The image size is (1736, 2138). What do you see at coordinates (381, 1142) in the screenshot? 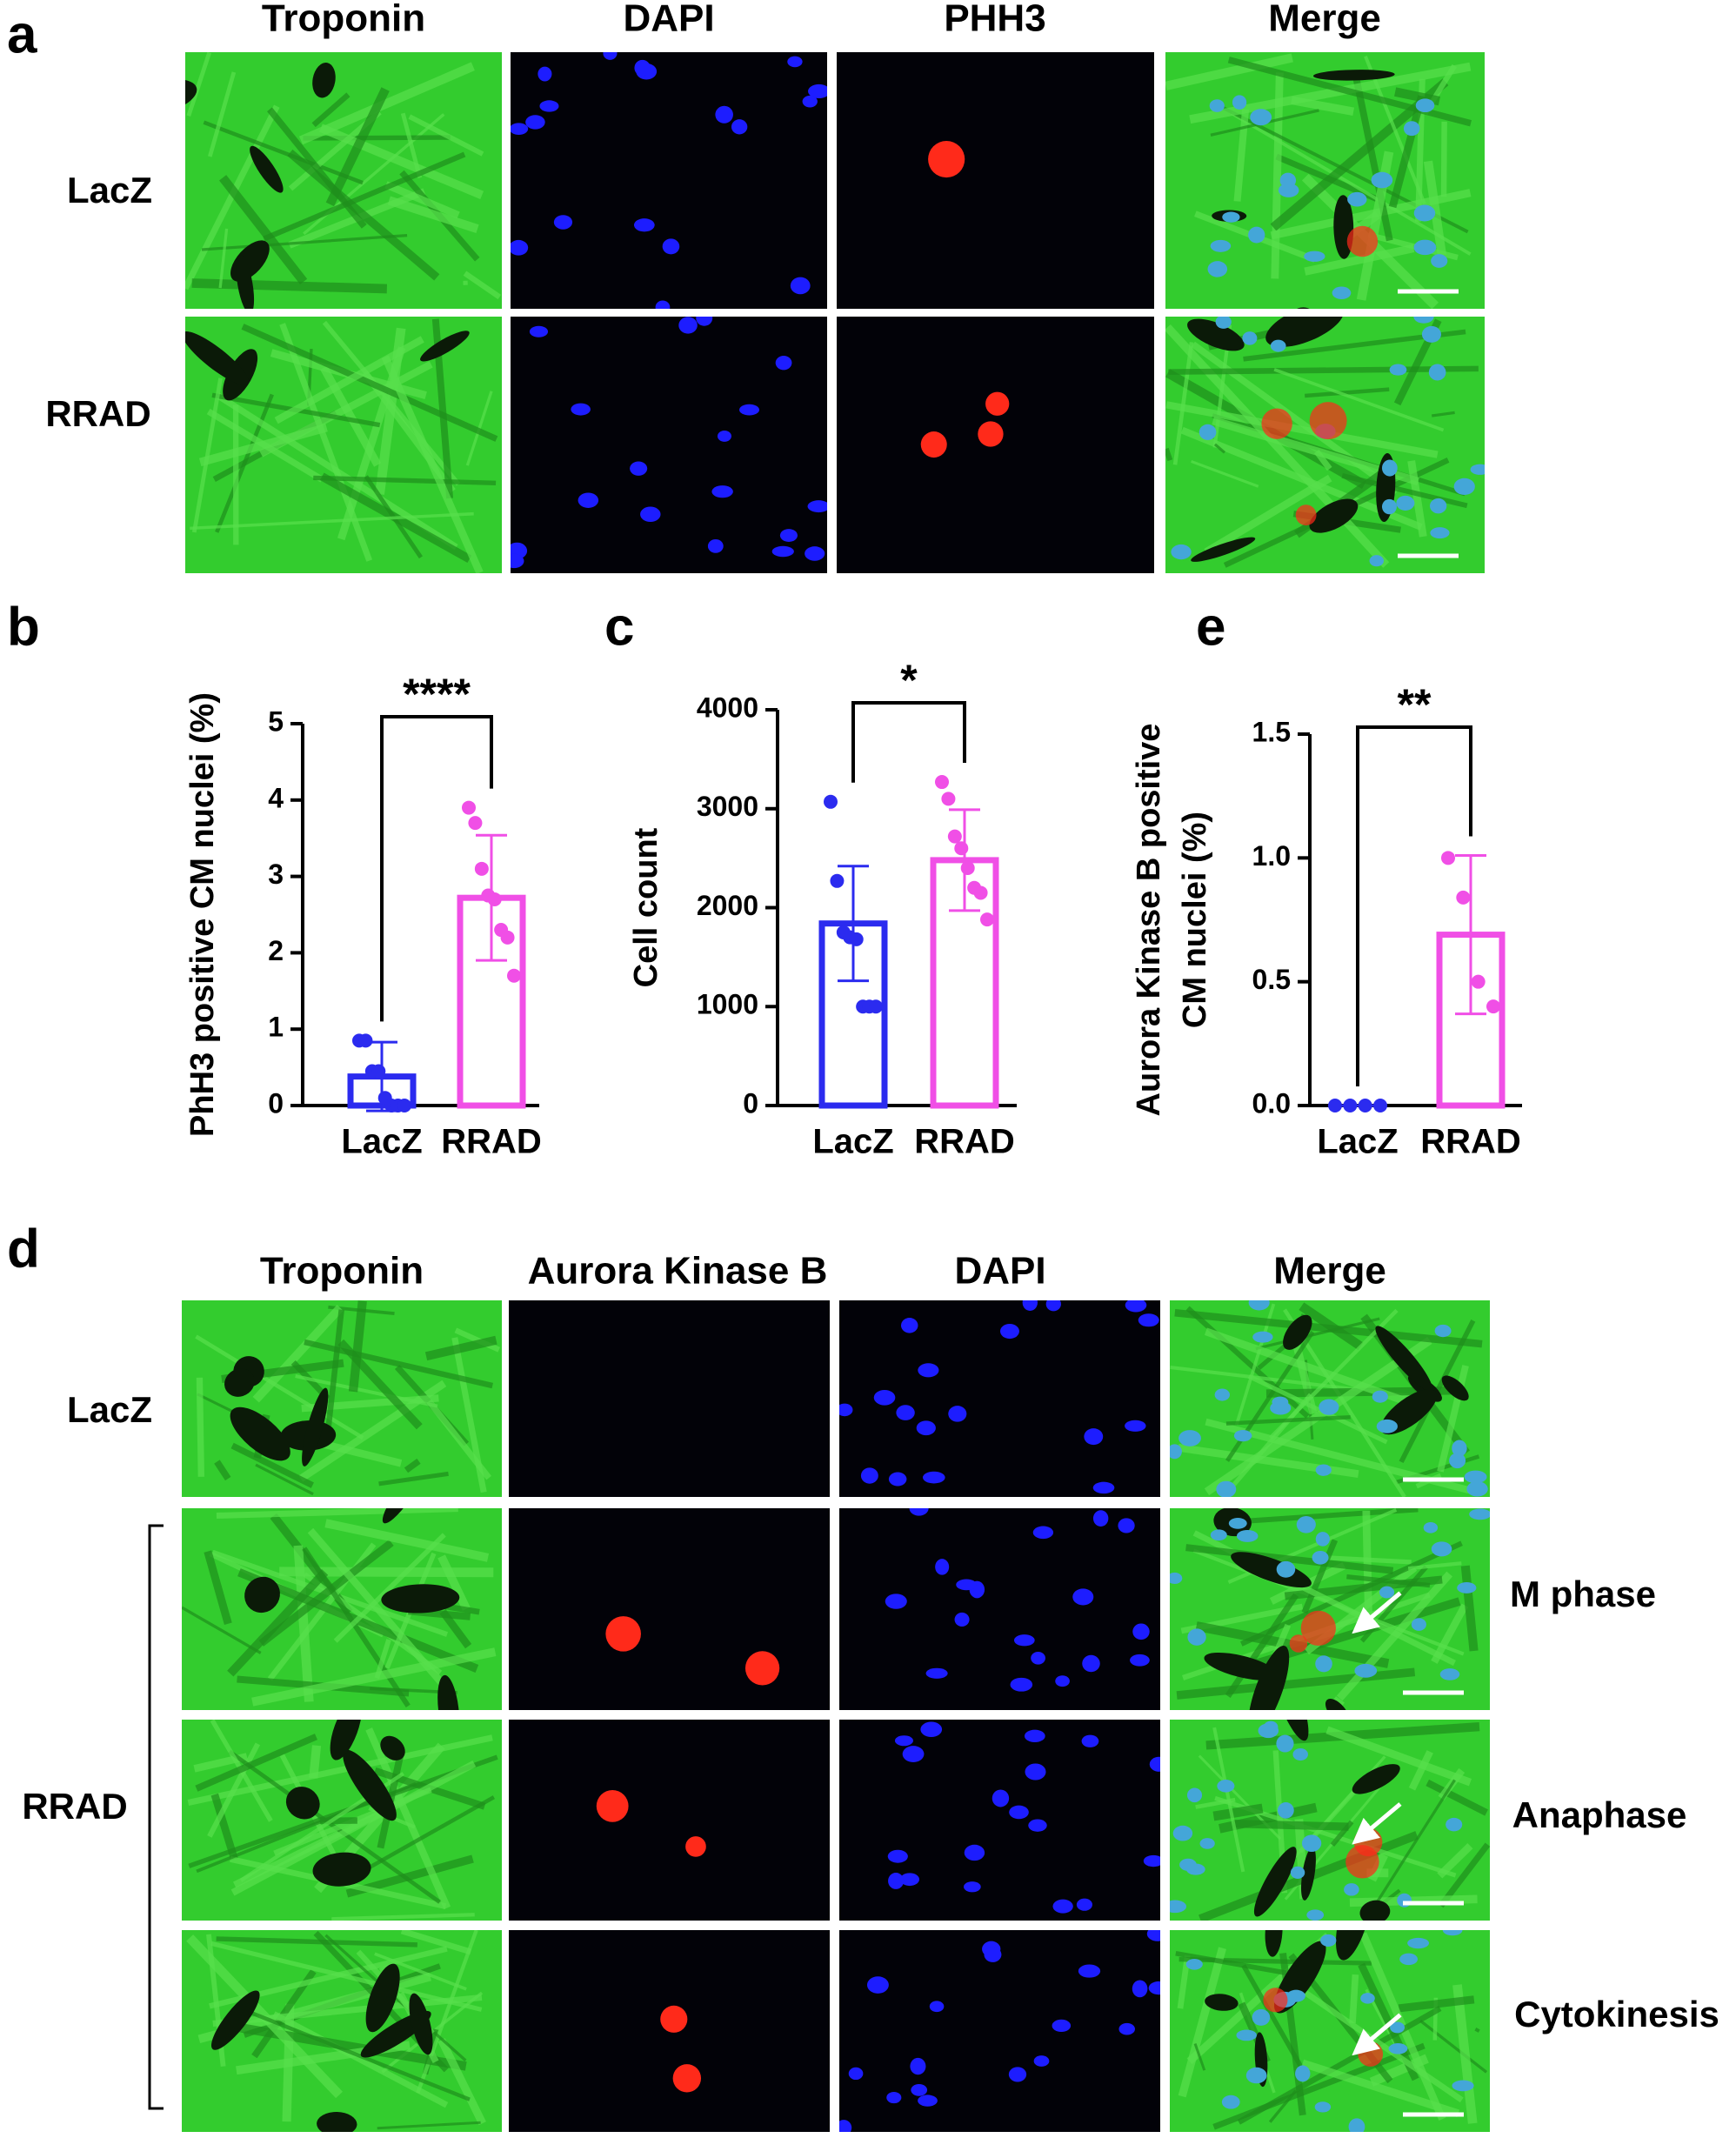
I see `x-tick-label: LacZ` at bounding box center [381, 1142].